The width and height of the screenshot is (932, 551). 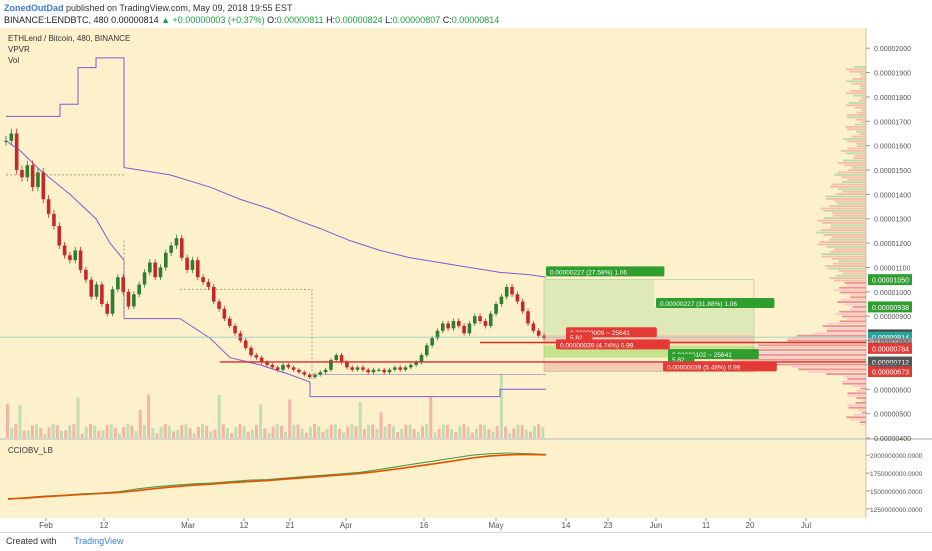 What do you see at coordinates (19, 49) in the screenshot?
I see `legend-vpvr: VPVR` at bounding box center [19, 49].